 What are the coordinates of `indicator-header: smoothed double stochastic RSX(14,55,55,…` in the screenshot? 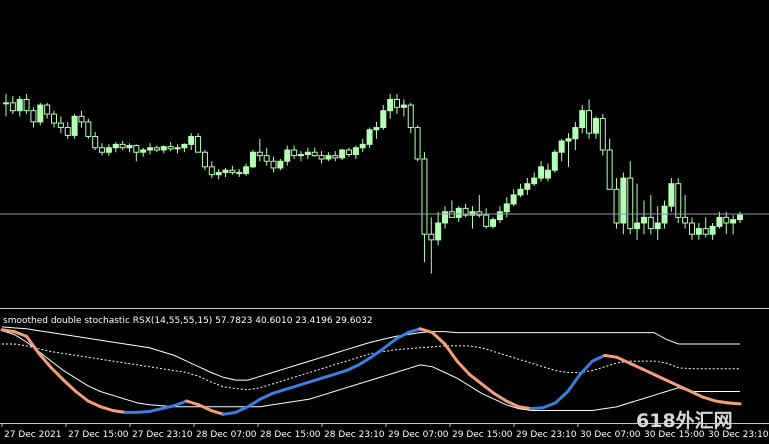 It's located at (188, 321).